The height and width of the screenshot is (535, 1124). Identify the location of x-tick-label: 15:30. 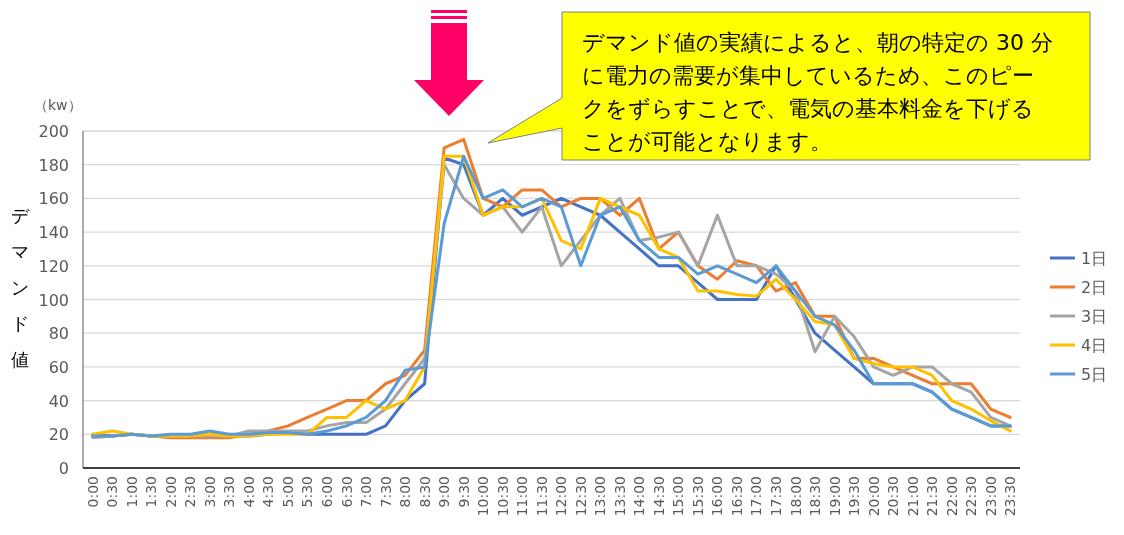
(697, 496).